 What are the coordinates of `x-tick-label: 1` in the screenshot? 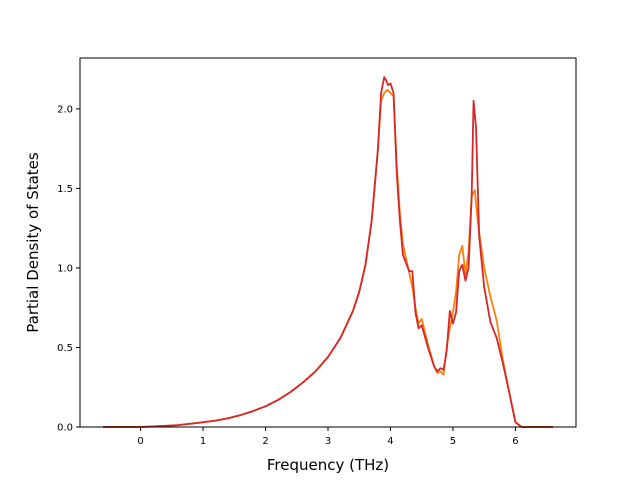 It's located at (203, 441).